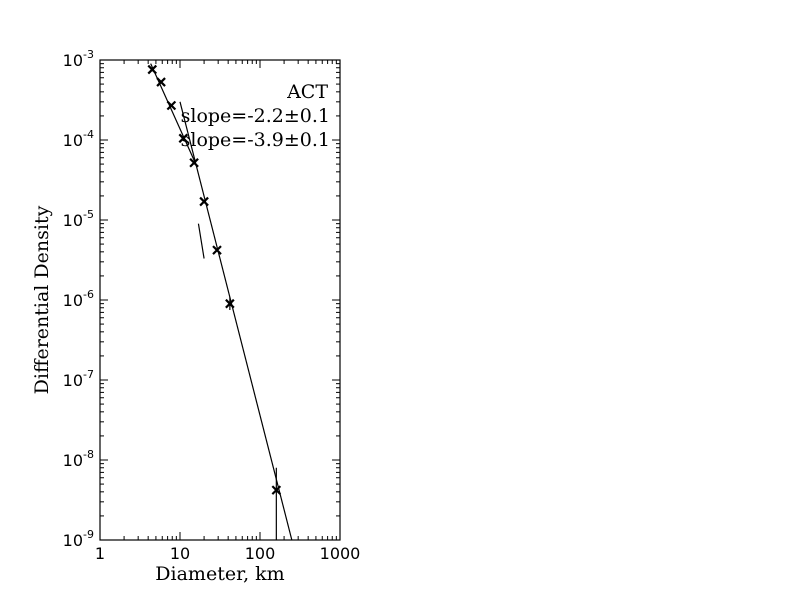 The width and height of the screenshot is (800, 600). I want to click on y-tick-label: 10⁻⁵, so click(78, 219).